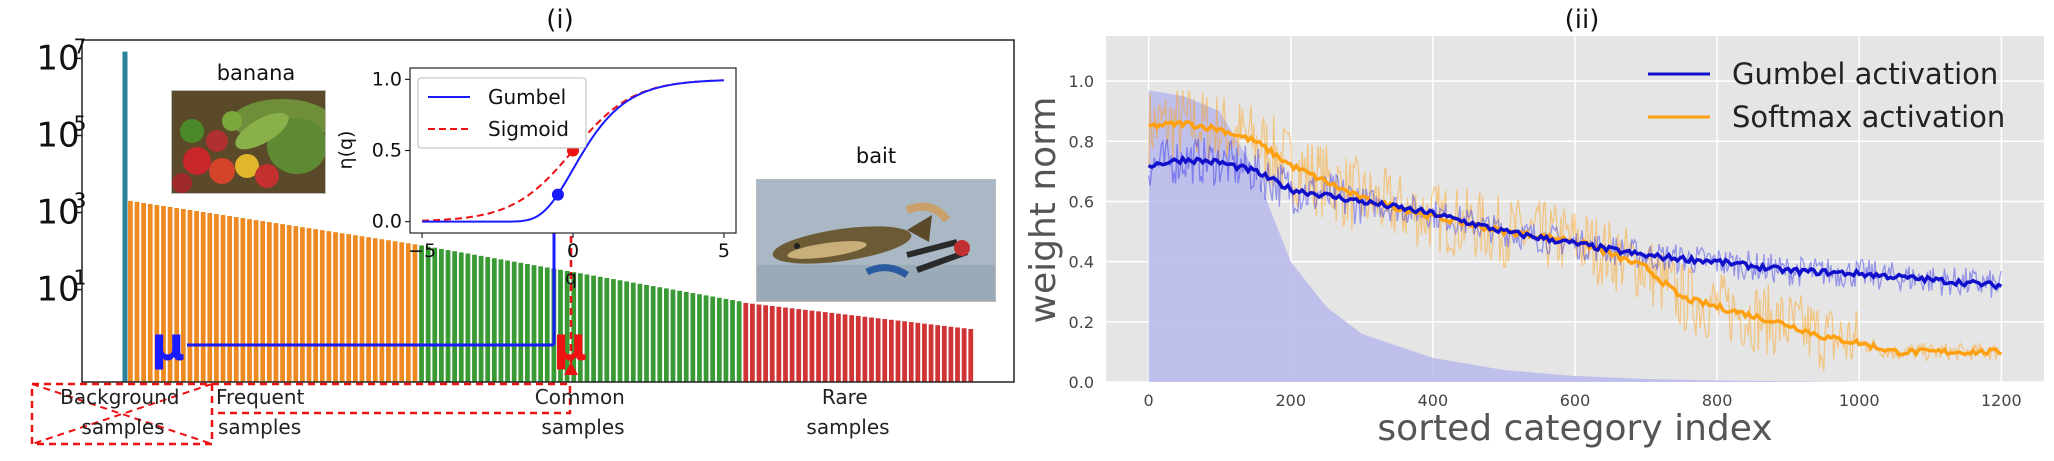  I want to click on inset-y-tick-label: 0.0, so click(387, 222).